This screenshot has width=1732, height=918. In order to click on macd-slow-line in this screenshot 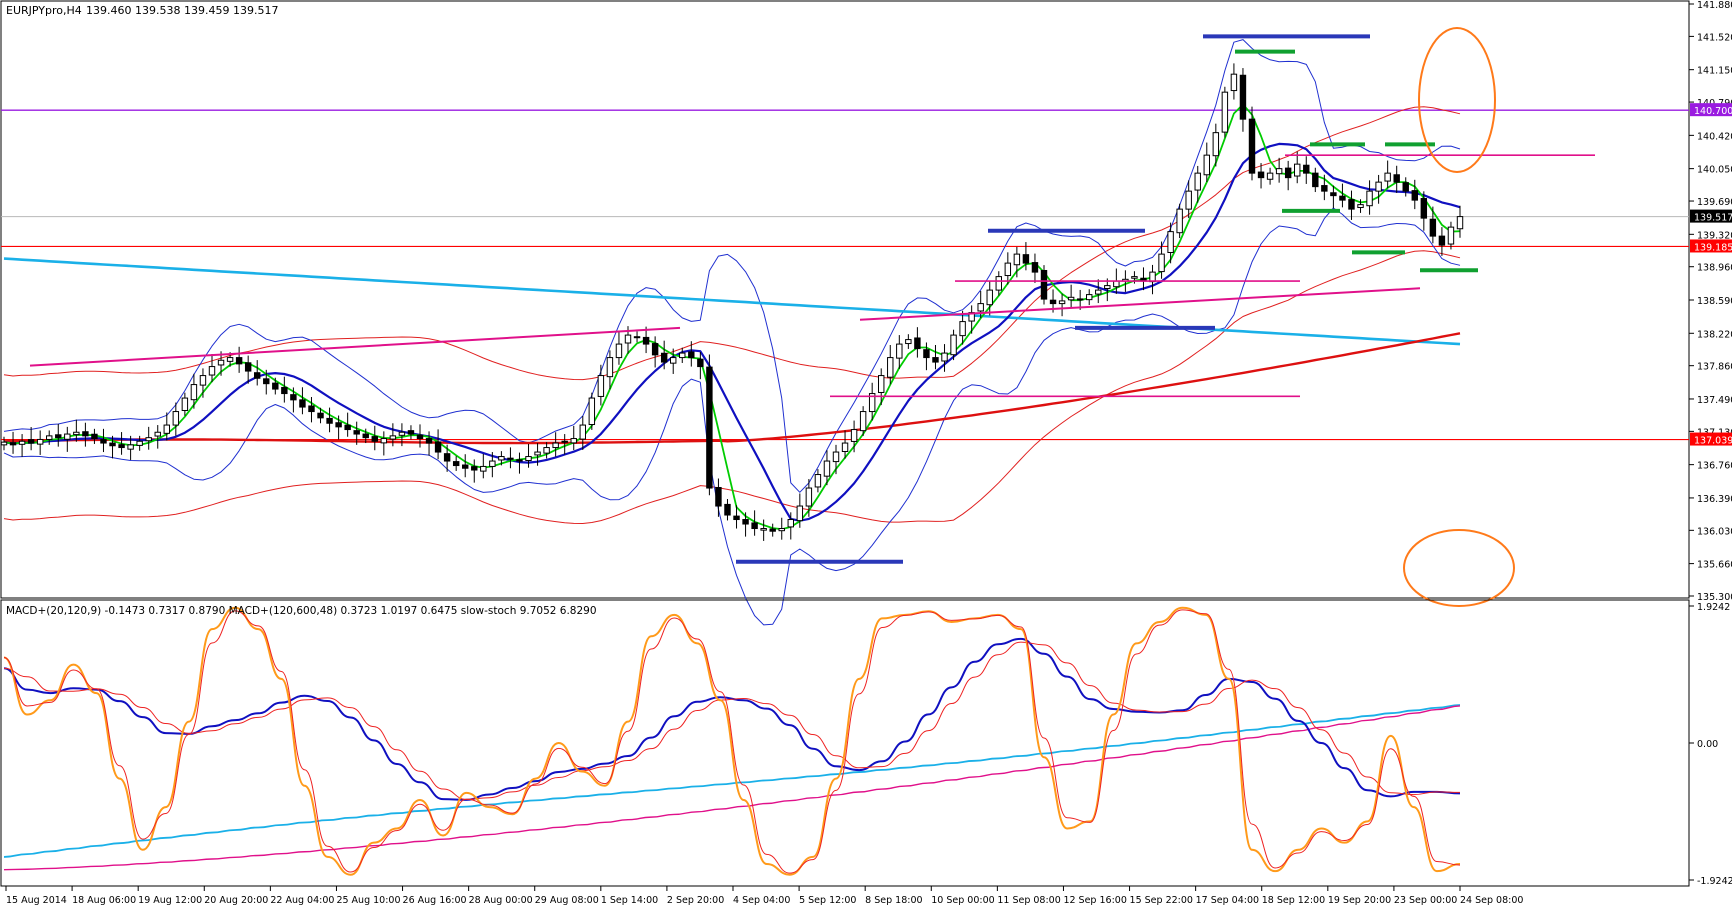, I will do `click(732, 781)`.